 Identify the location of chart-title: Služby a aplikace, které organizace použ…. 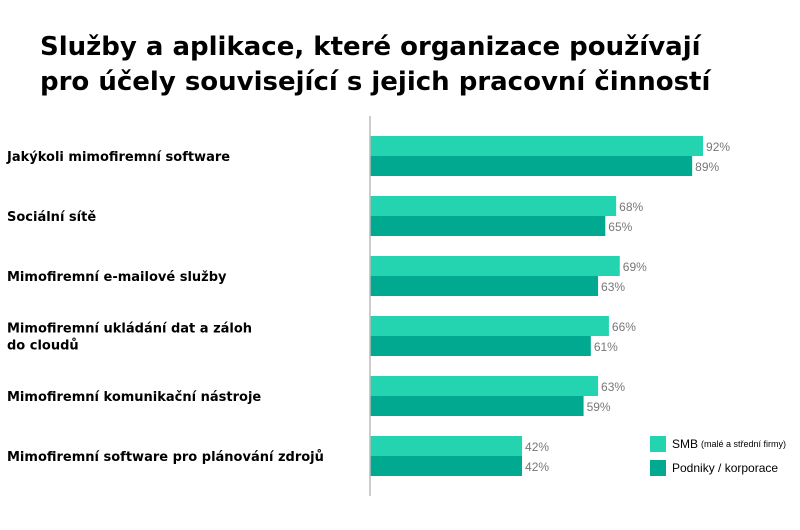
(410, 65).